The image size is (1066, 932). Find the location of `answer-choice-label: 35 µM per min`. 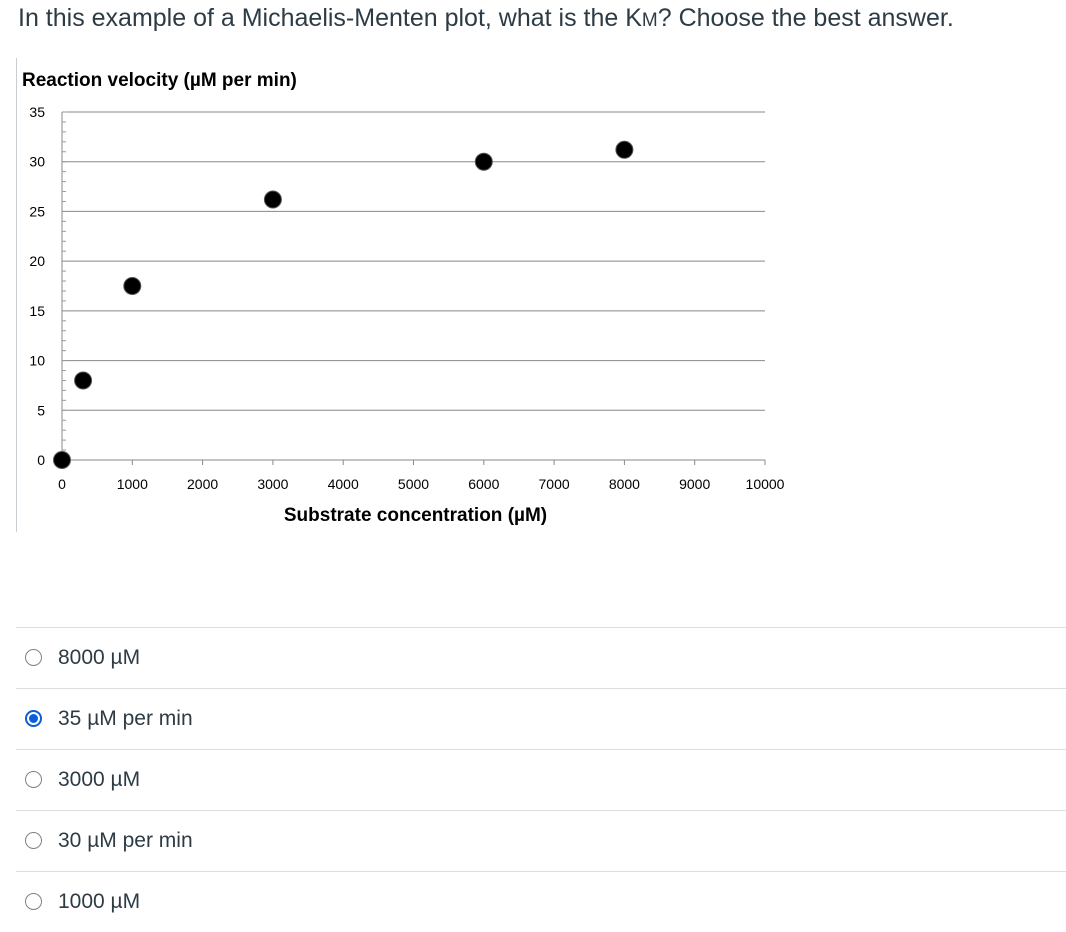

answer-choice-label: 35 µM per min is located at coordinates (125, 718).